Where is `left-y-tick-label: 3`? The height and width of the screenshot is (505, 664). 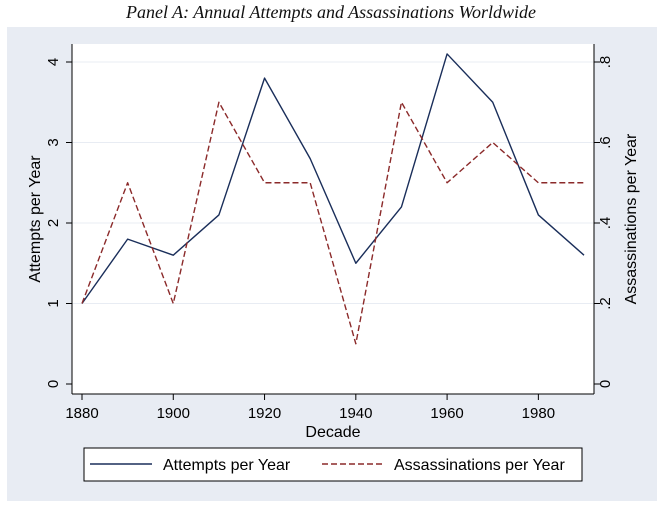
left-y-tick-label: 3 is located at coordinates (53, 142).